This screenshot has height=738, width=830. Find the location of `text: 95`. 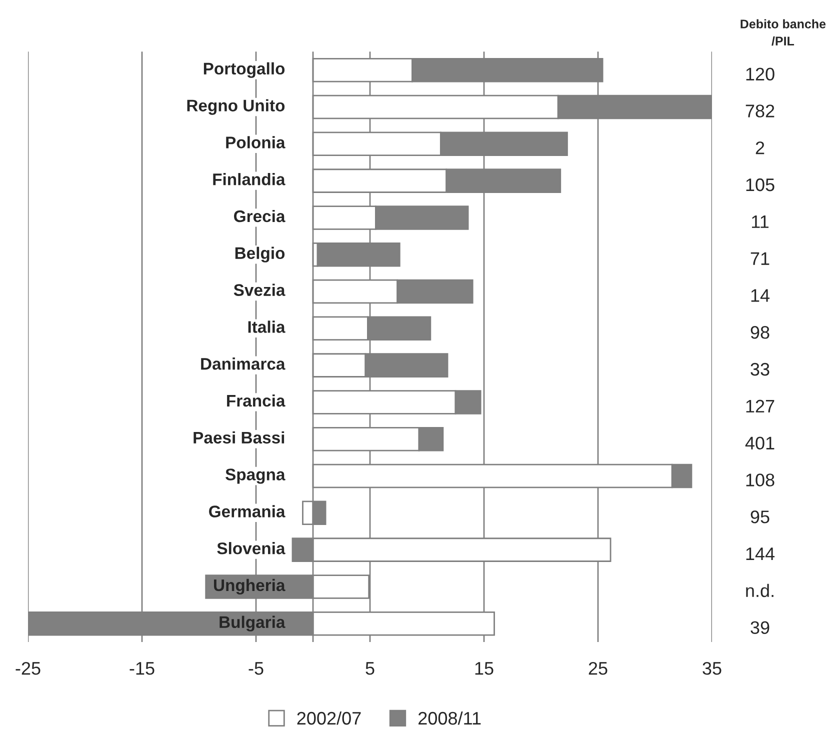

text: 95 is located at coordinates (760, 517).